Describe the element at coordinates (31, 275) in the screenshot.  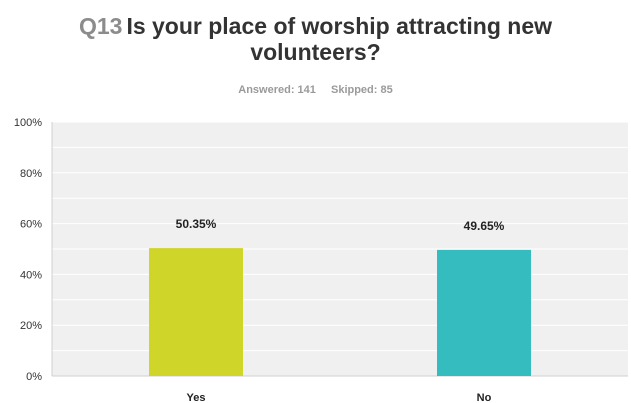
I see `y-tick-label: 40%` at that location.